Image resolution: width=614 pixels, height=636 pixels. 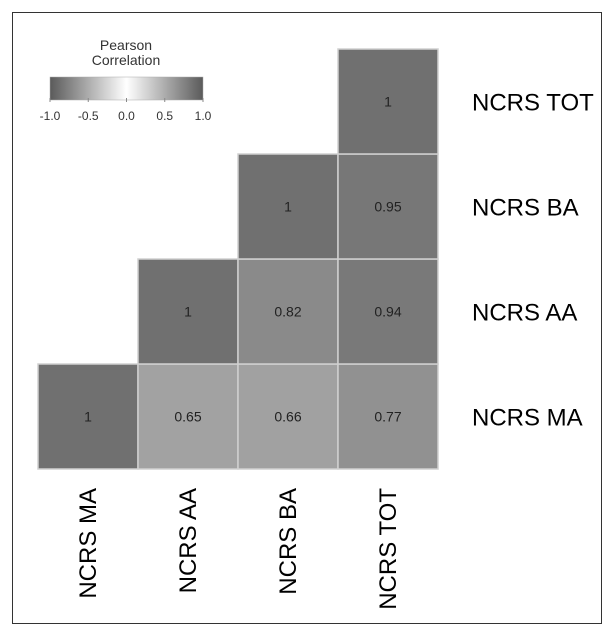 What do you see at coordinates (88, 543) in the screenshot?
I see `col-label-ncrs-ma: NCRS MA` at bounding box center [88, 543].